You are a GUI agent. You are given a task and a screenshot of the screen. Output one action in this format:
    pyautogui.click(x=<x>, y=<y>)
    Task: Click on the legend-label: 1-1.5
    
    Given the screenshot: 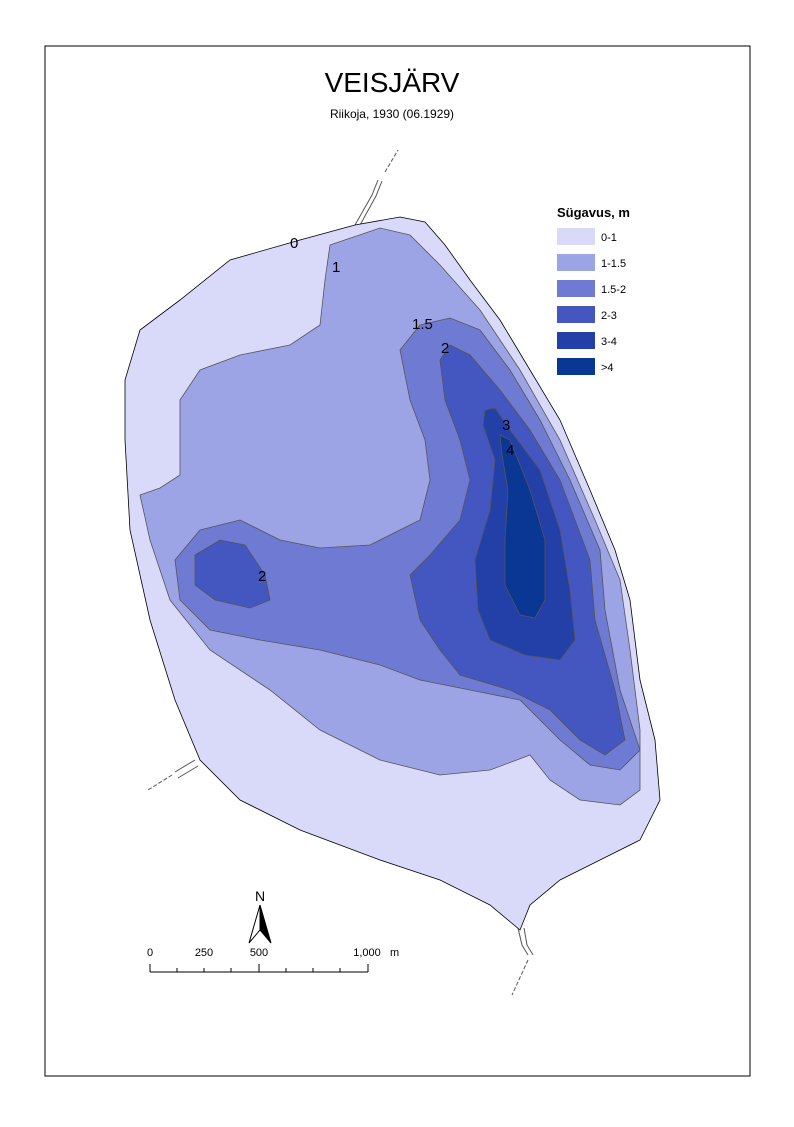 What is the action you would take?
    pyautogui.click(x=613, y=264)
    